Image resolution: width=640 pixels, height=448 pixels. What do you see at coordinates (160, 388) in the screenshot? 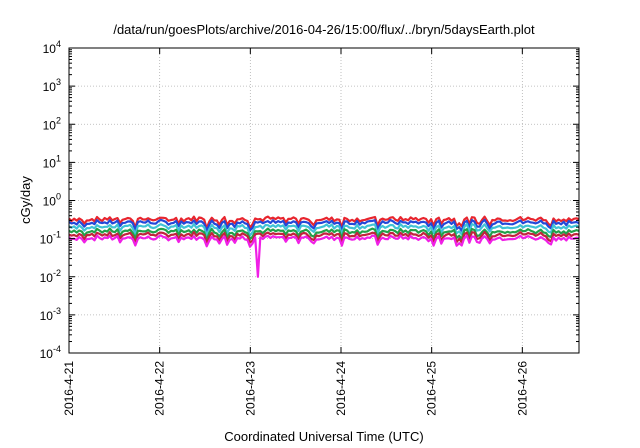
I see `x-tick-label: 2016-4-22` at bounding box center [160, 388].